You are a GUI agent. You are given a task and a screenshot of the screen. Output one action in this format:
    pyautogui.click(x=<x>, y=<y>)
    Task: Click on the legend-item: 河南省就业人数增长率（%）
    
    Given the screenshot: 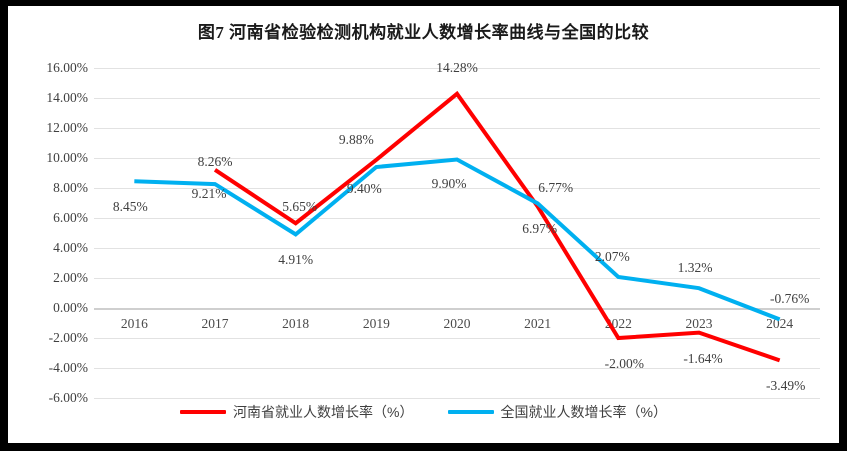 What is the action you would take?
    pyautogui.click(x=297, y=412)
    